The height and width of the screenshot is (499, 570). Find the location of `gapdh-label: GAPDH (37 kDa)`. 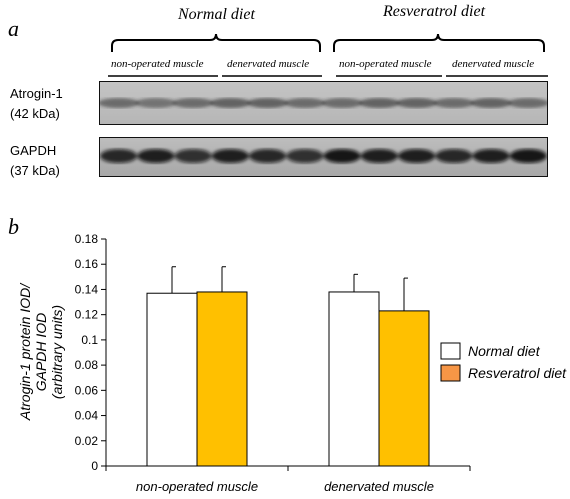

gapdh-label: GAPDH (37 kDa) is located at coordinates (35, 161).